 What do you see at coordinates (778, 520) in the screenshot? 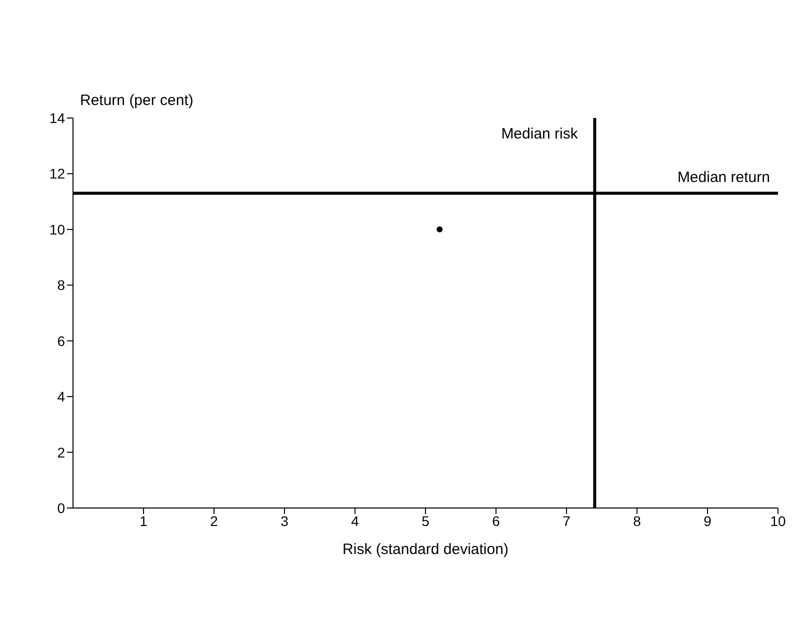
I see `x-tick-label: 10` at bounding box center [778, 520].